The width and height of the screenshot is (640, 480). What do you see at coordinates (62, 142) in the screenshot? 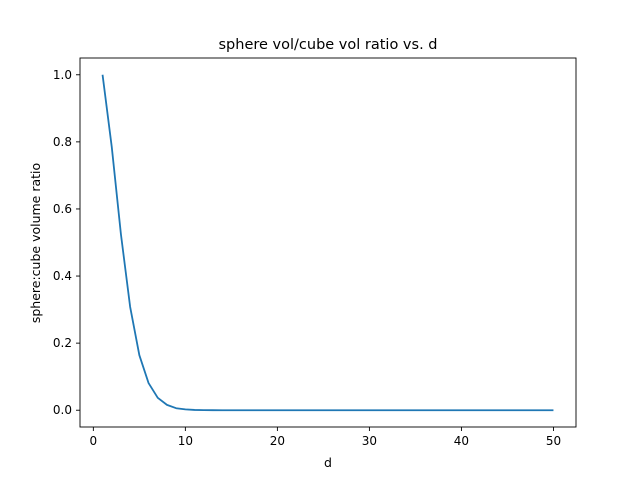
I see `y-tick-label: 0.8` at bounding box center [62, 142].